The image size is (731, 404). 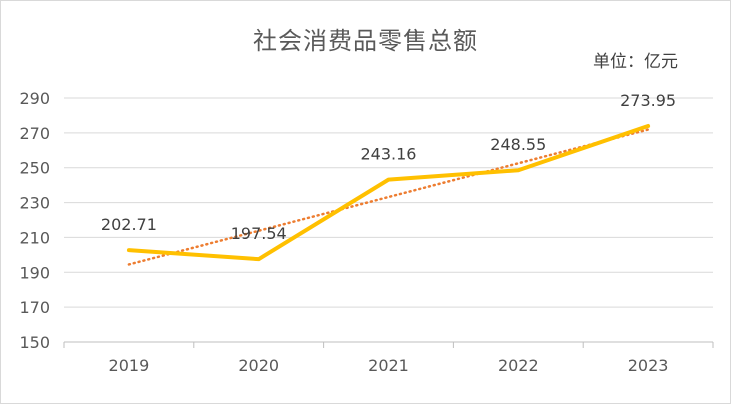 What do you see at coordinates (648, 365) in the screenshot?
I see `x-tick-label: 2023` at bounding box center [648, 365].